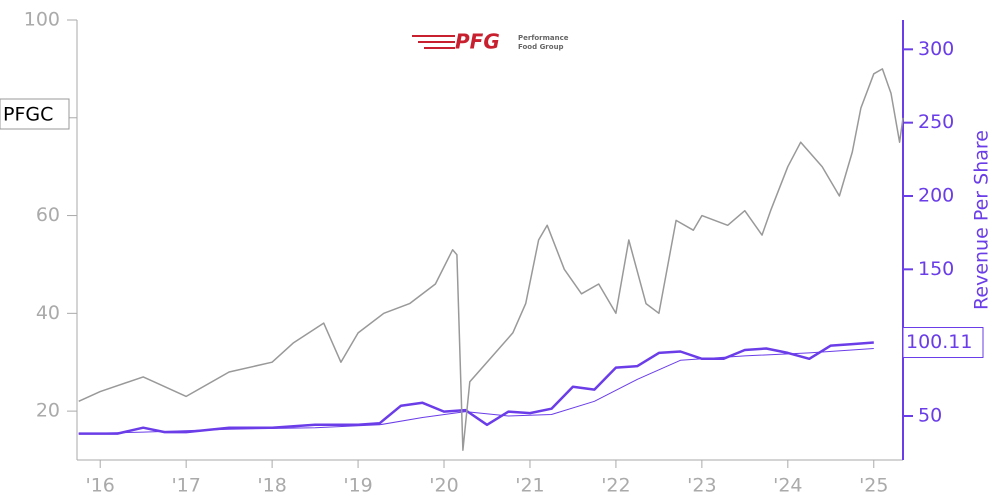 This screenshot has height=500, width=1000. Describe the element at coordinates (100, 486) in the screenshot. I see `x-tick-label: '16` at that location.